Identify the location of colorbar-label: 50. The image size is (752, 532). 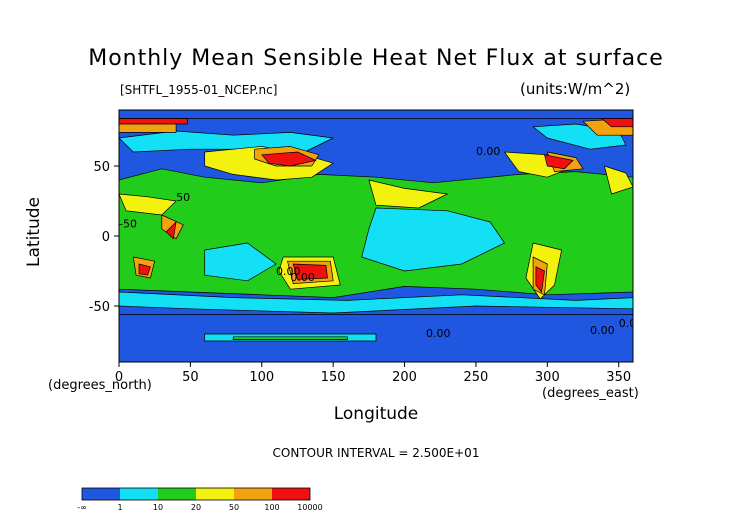
(234, 507).